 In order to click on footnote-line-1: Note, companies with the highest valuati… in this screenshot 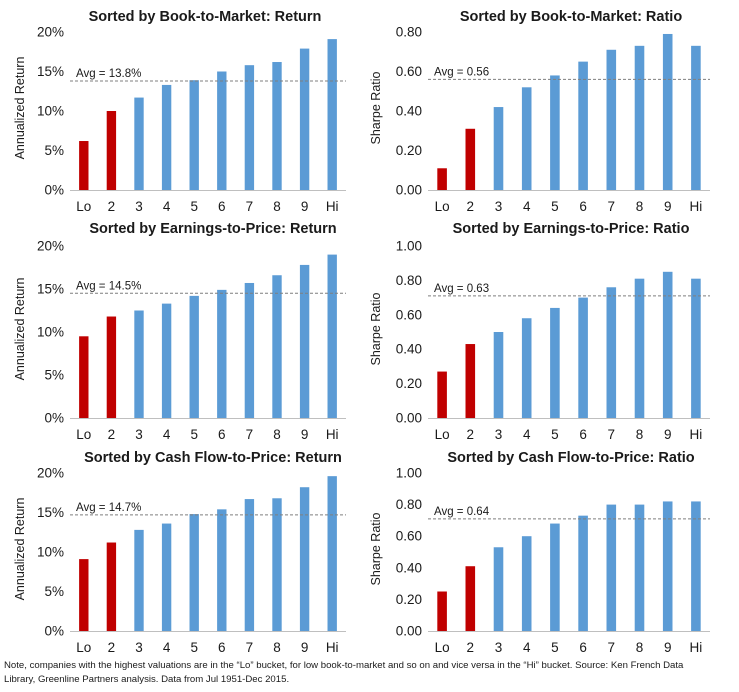, I will do `click(344, 665)`.